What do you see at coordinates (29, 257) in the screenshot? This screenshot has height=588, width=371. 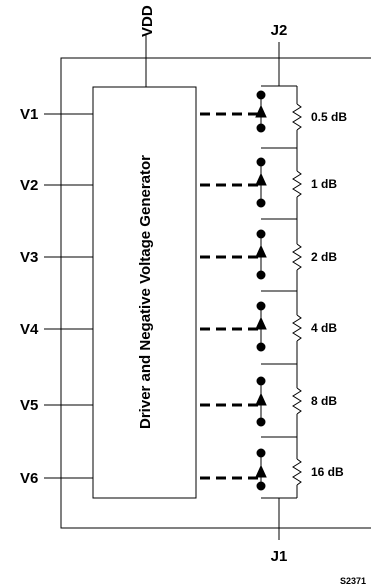 I see `control-input-label: V3` at bounding box center [29, 257].